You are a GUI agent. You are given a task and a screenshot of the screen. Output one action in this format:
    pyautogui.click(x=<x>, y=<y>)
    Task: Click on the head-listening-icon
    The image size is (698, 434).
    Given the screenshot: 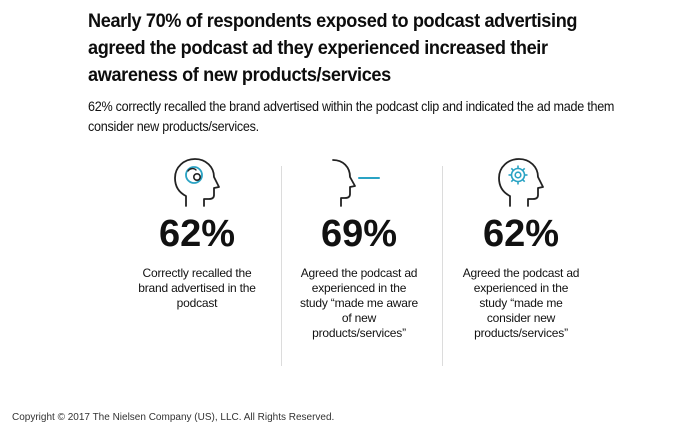 What is the action you would take?
    pyautogui.click(x=356, y=183)
    